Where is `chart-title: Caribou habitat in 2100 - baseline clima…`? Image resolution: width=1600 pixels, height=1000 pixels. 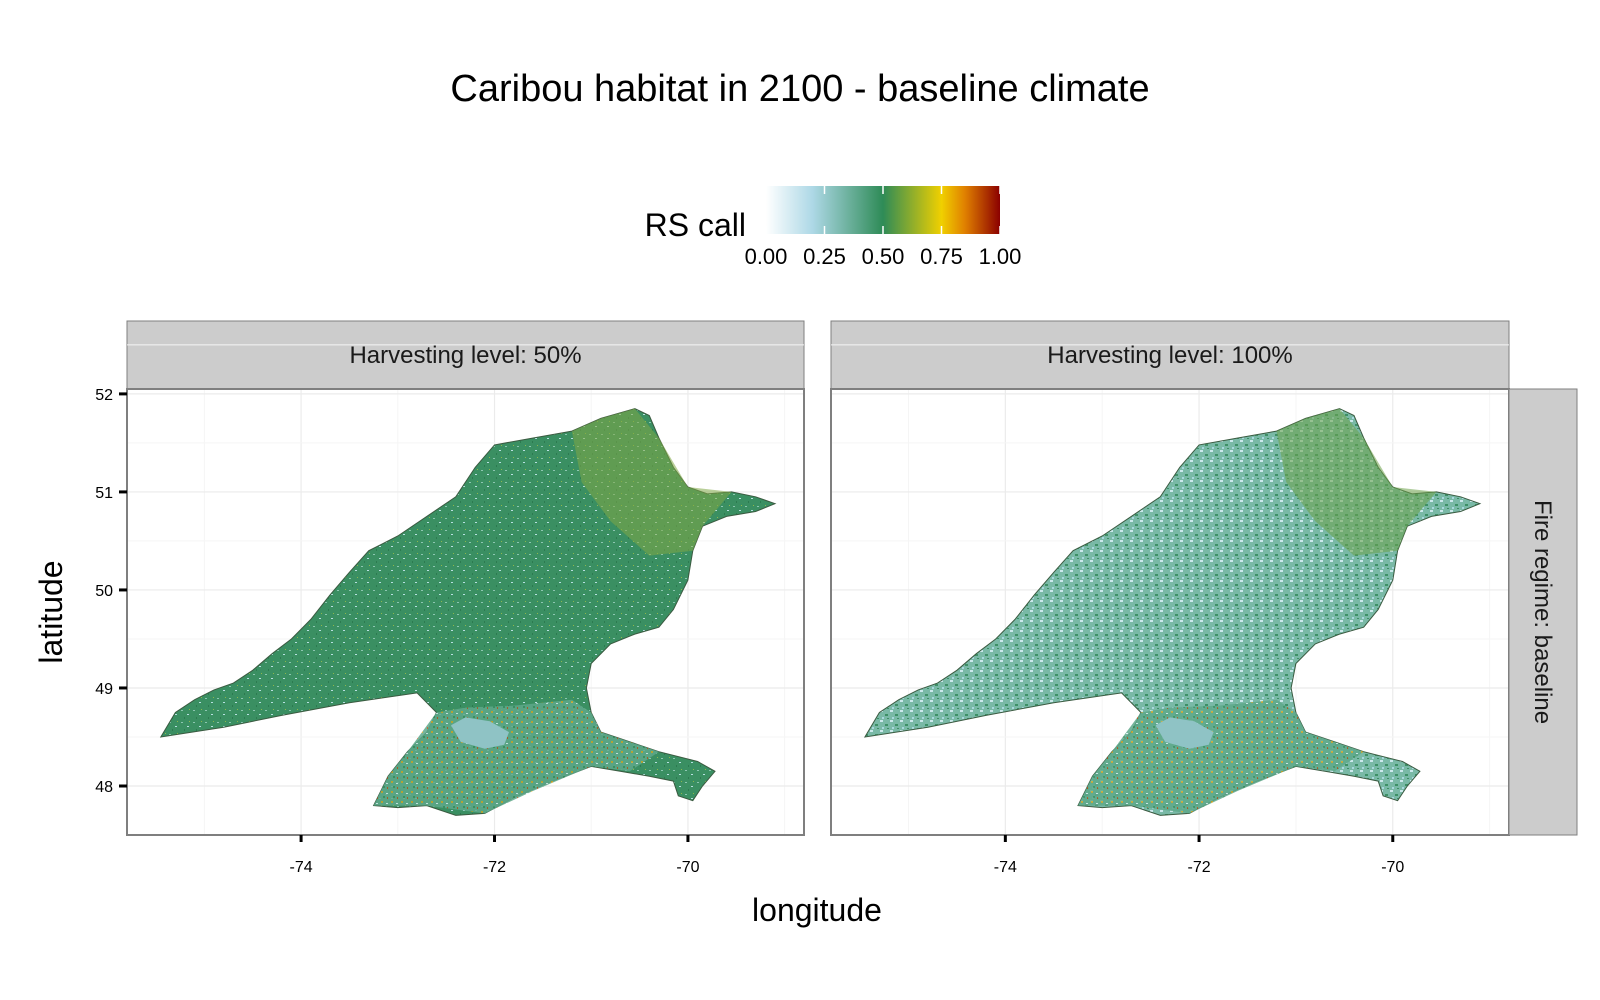
chart-title: Caribou habitat in 2100 - baseline clima… is located at coordinates (799, 89).